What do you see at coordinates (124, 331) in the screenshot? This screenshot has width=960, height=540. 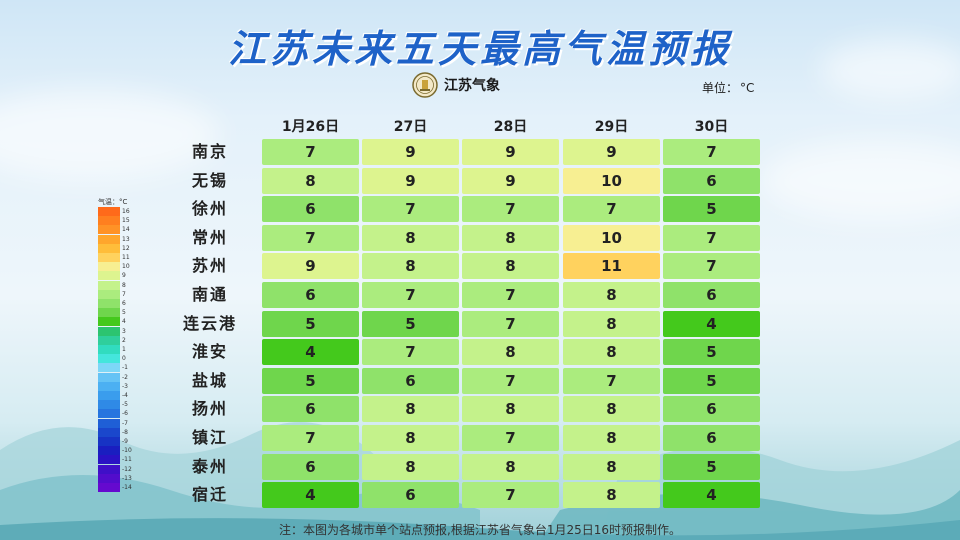 I see `legend-label: 3` at bounding box center [124, 331].